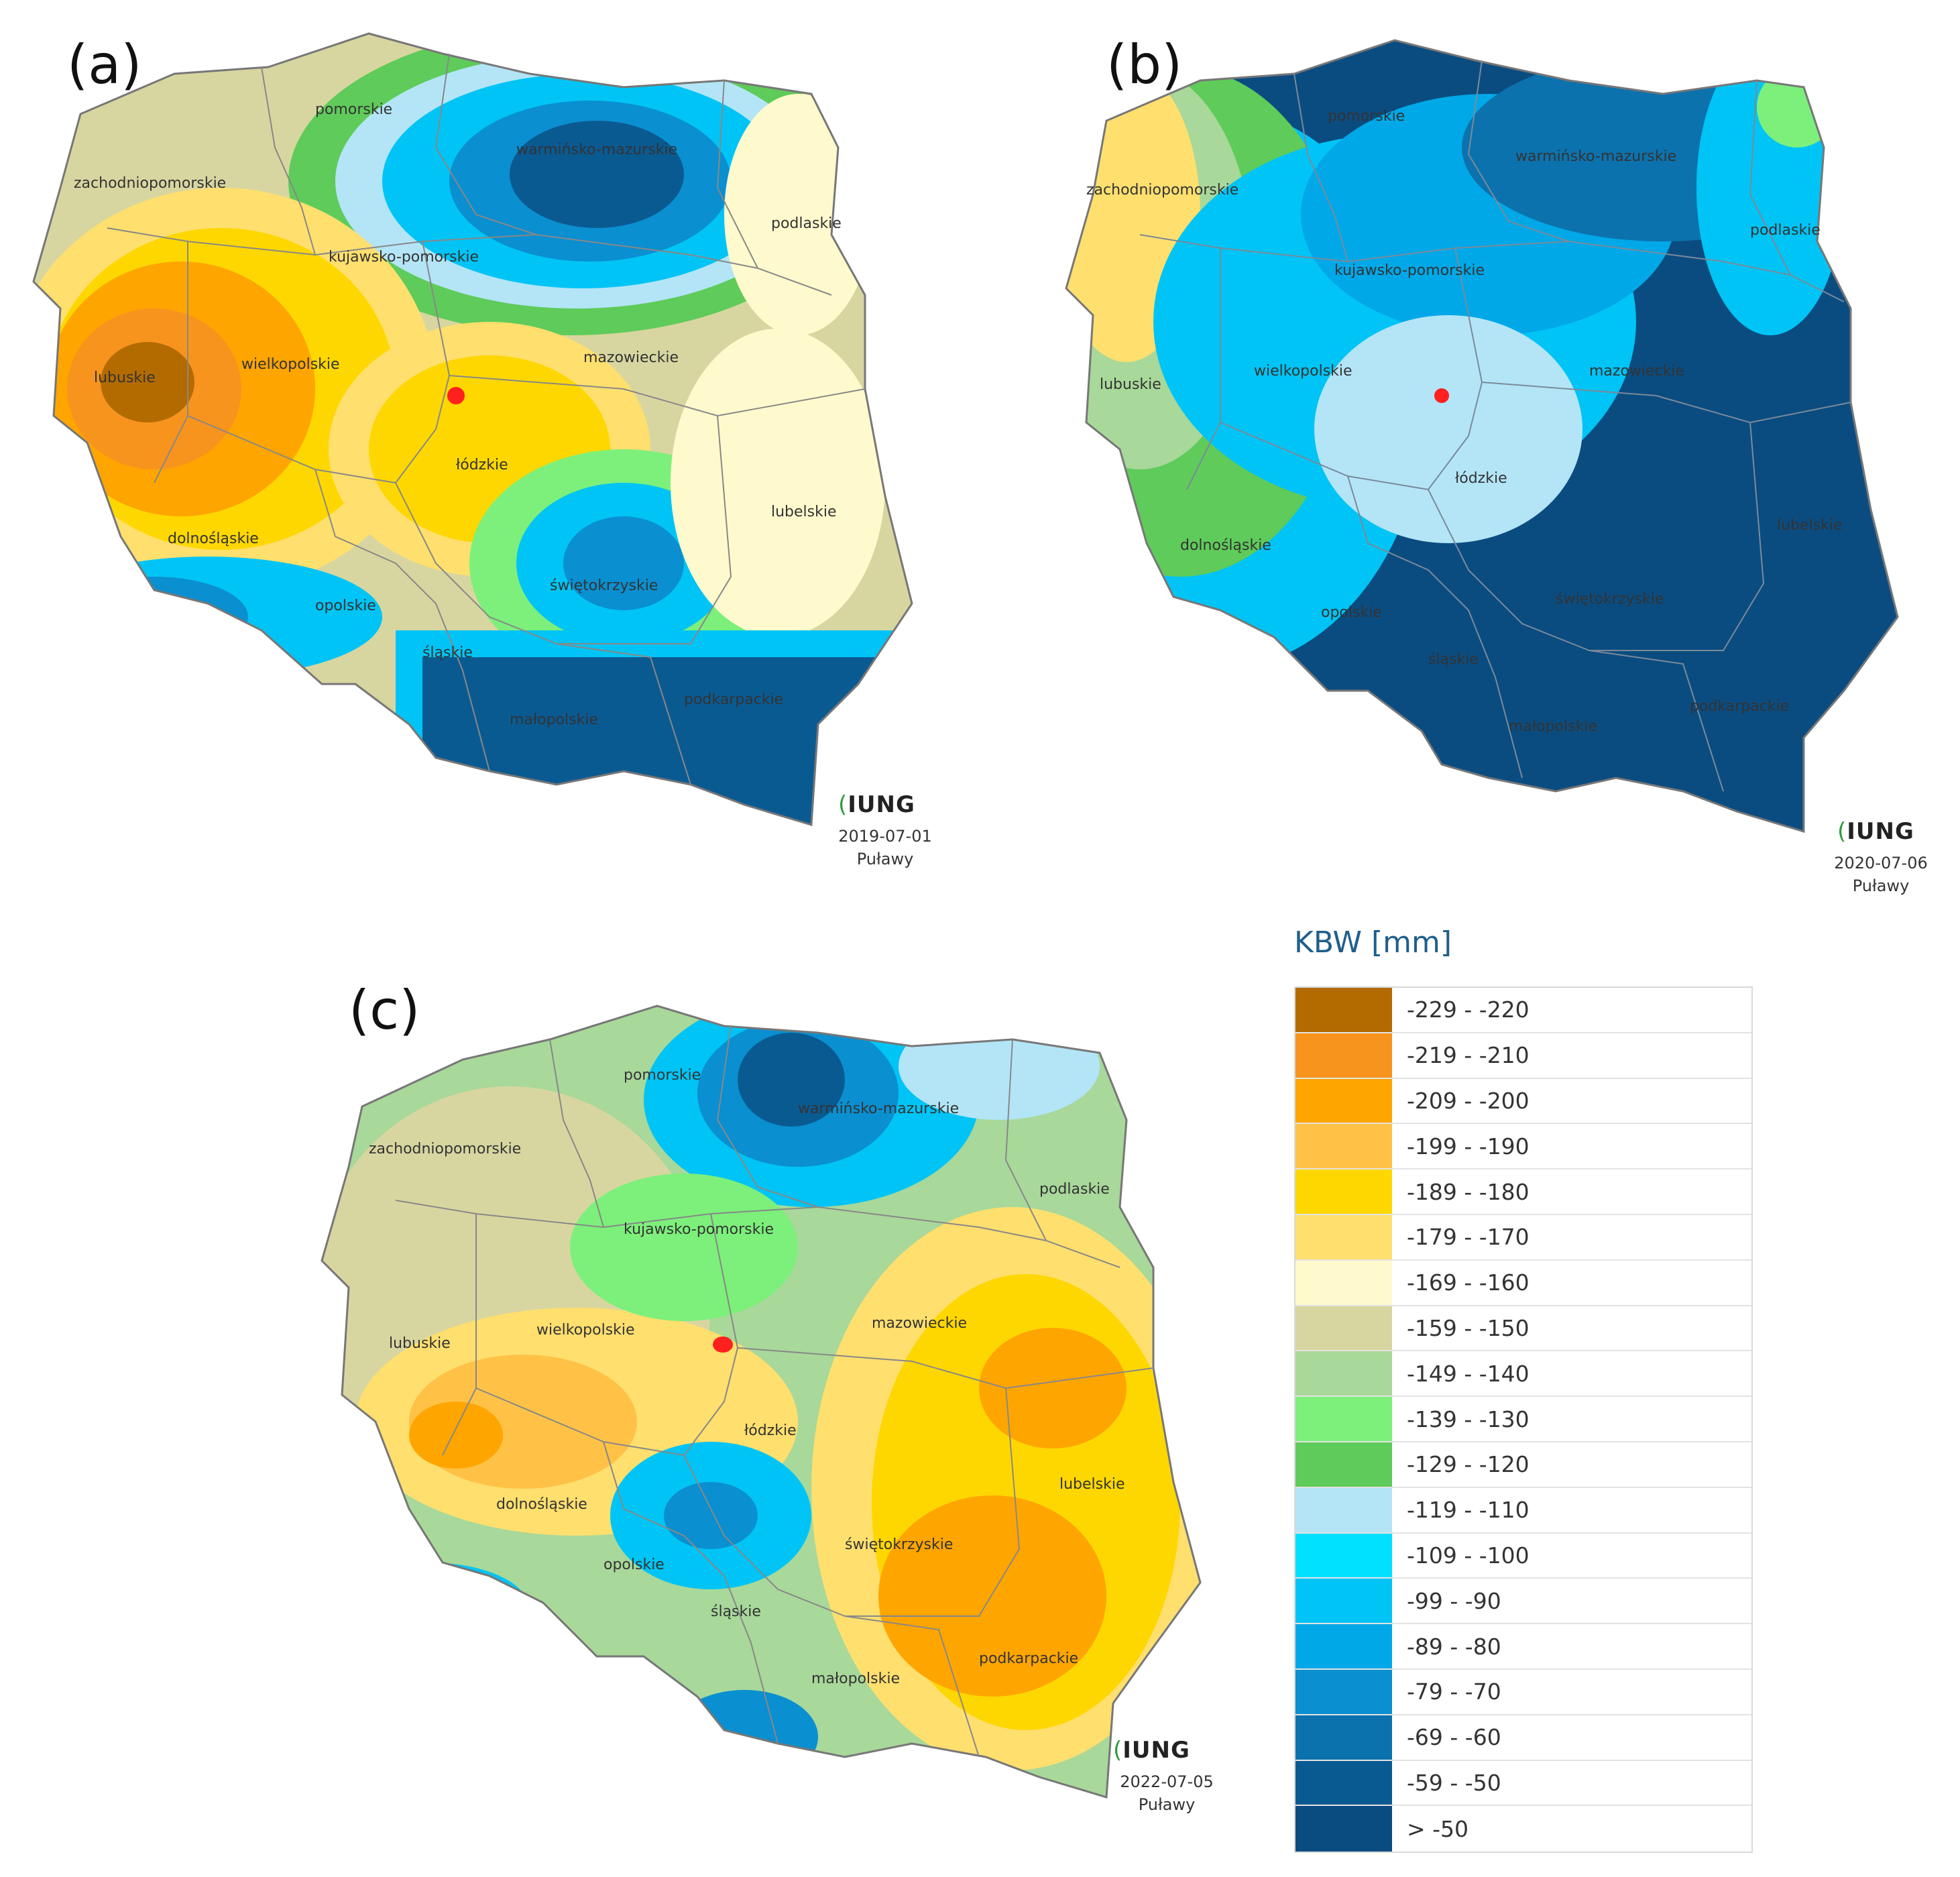  I want to click on iung-logo-b: (IUNG, so click(1876, 832).